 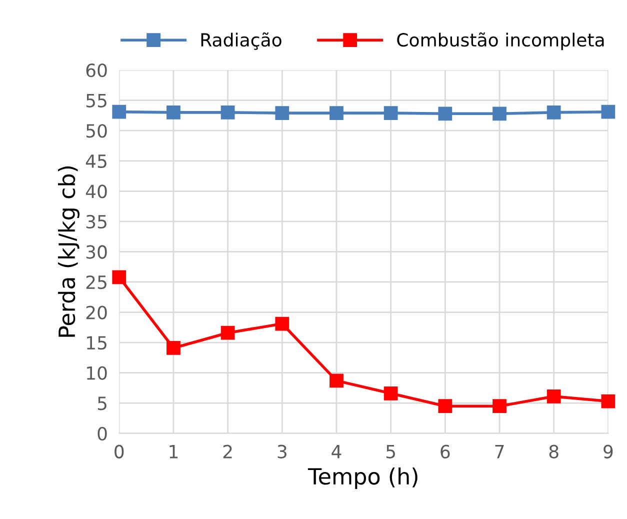 What do you see at coordinates (69, 251) in the screenshot?
I see `y-axis-title: Perda (kJ/kg cb)` at bounding box center [69, 251].